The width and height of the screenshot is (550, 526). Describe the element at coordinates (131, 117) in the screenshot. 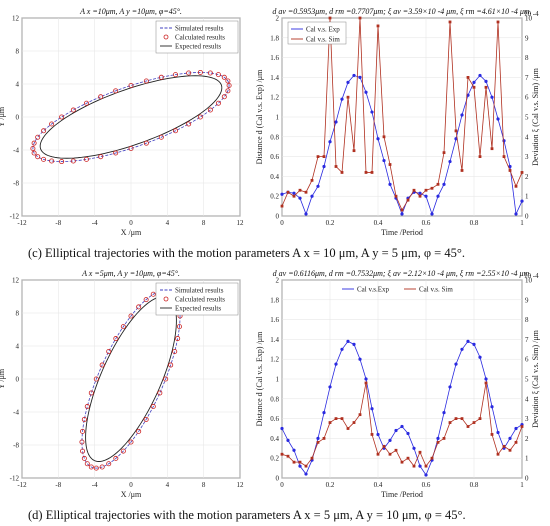

I see `simulated-trajectory` at that location.